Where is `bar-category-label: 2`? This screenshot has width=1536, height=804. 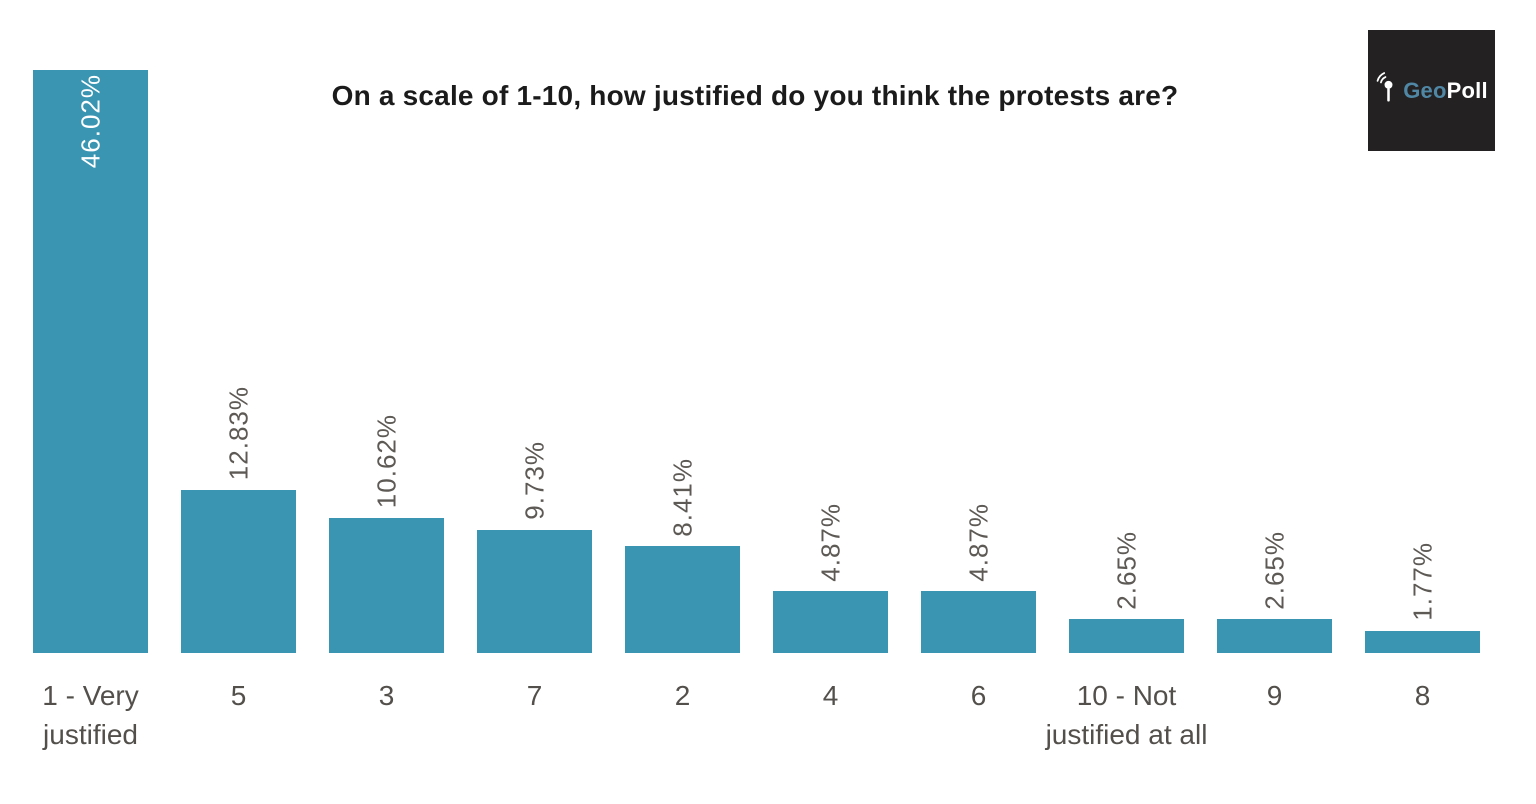 bar-category-label: 2 is located at coordinates (682, 695).